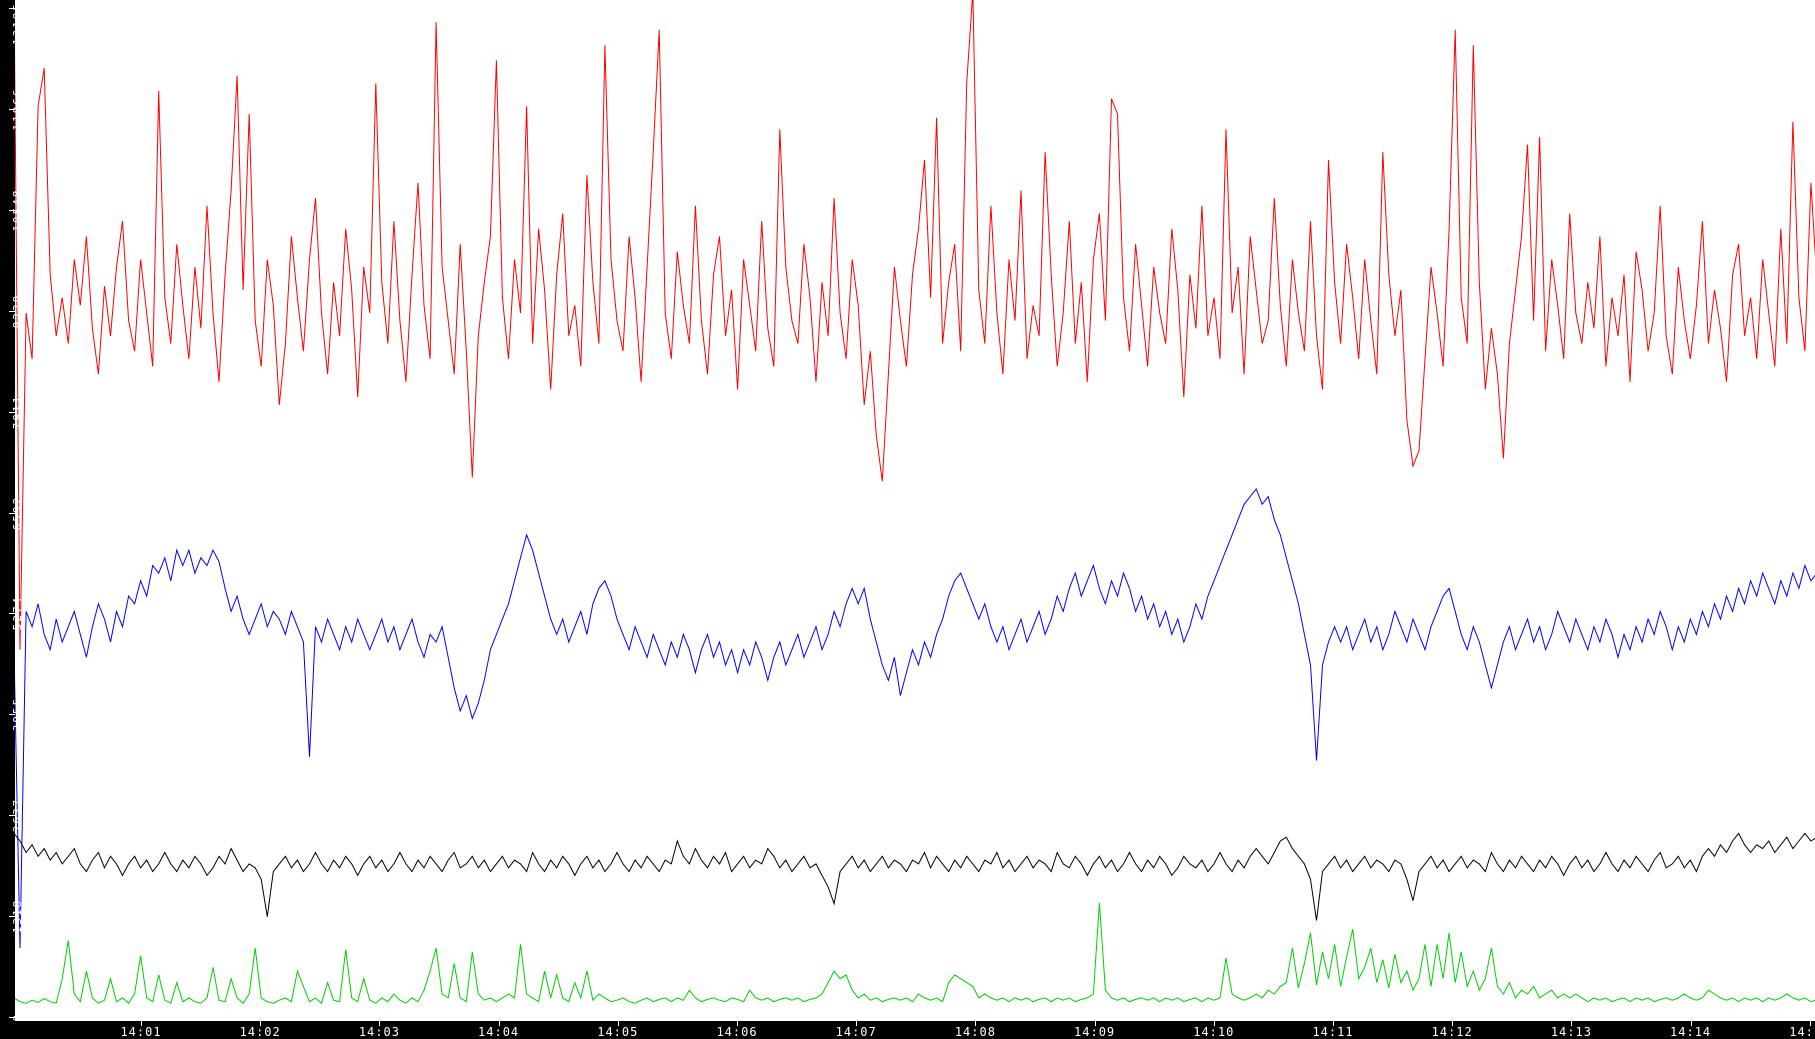  Describe the element at coordinates (17, 109) in the screenshot. I see `y-tick-label: 11866` at that location.